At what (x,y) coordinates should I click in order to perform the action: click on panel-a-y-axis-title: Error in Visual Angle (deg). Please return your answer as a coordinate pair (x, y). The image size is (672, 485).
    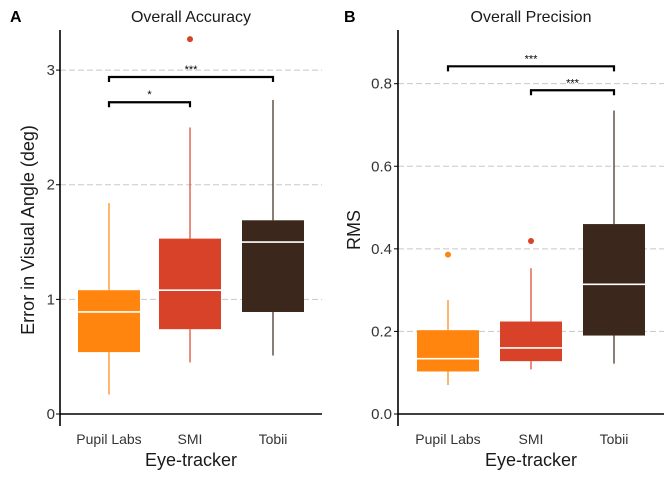
    Looking at the image, I should click on (28, 230).